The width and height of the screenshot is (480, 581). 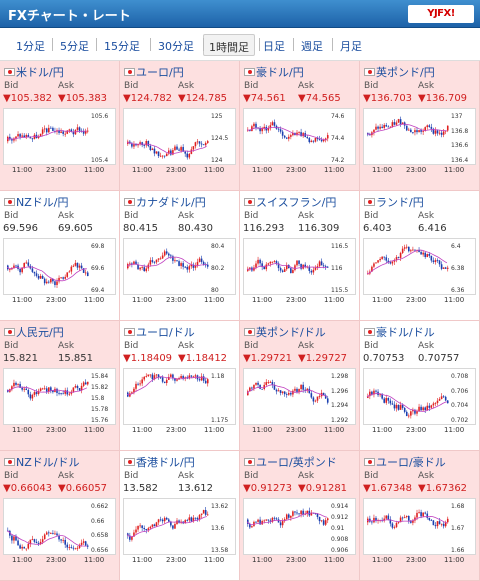 I want to click on pair-name: 人民元/円, so click(x=40, y=332).